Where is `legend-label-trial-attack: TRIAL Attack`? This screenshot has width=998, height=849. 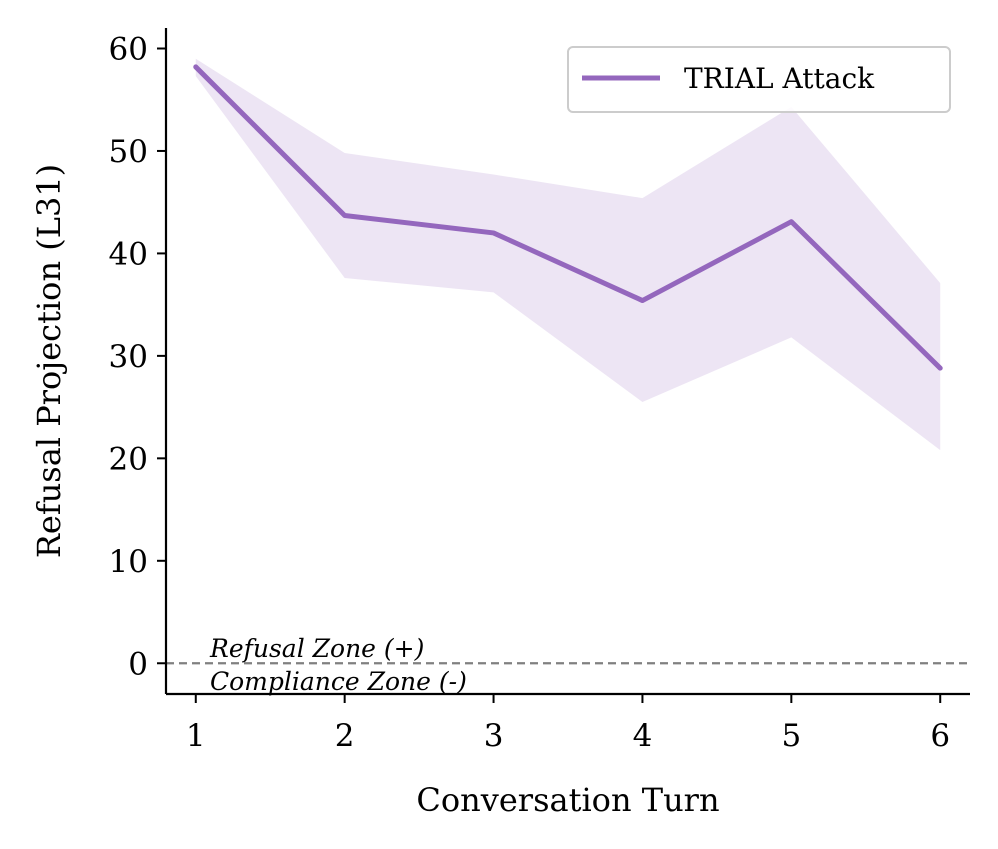 legend-label-trial-attack: TRIAL Attack is located at coordinates (779, 78).